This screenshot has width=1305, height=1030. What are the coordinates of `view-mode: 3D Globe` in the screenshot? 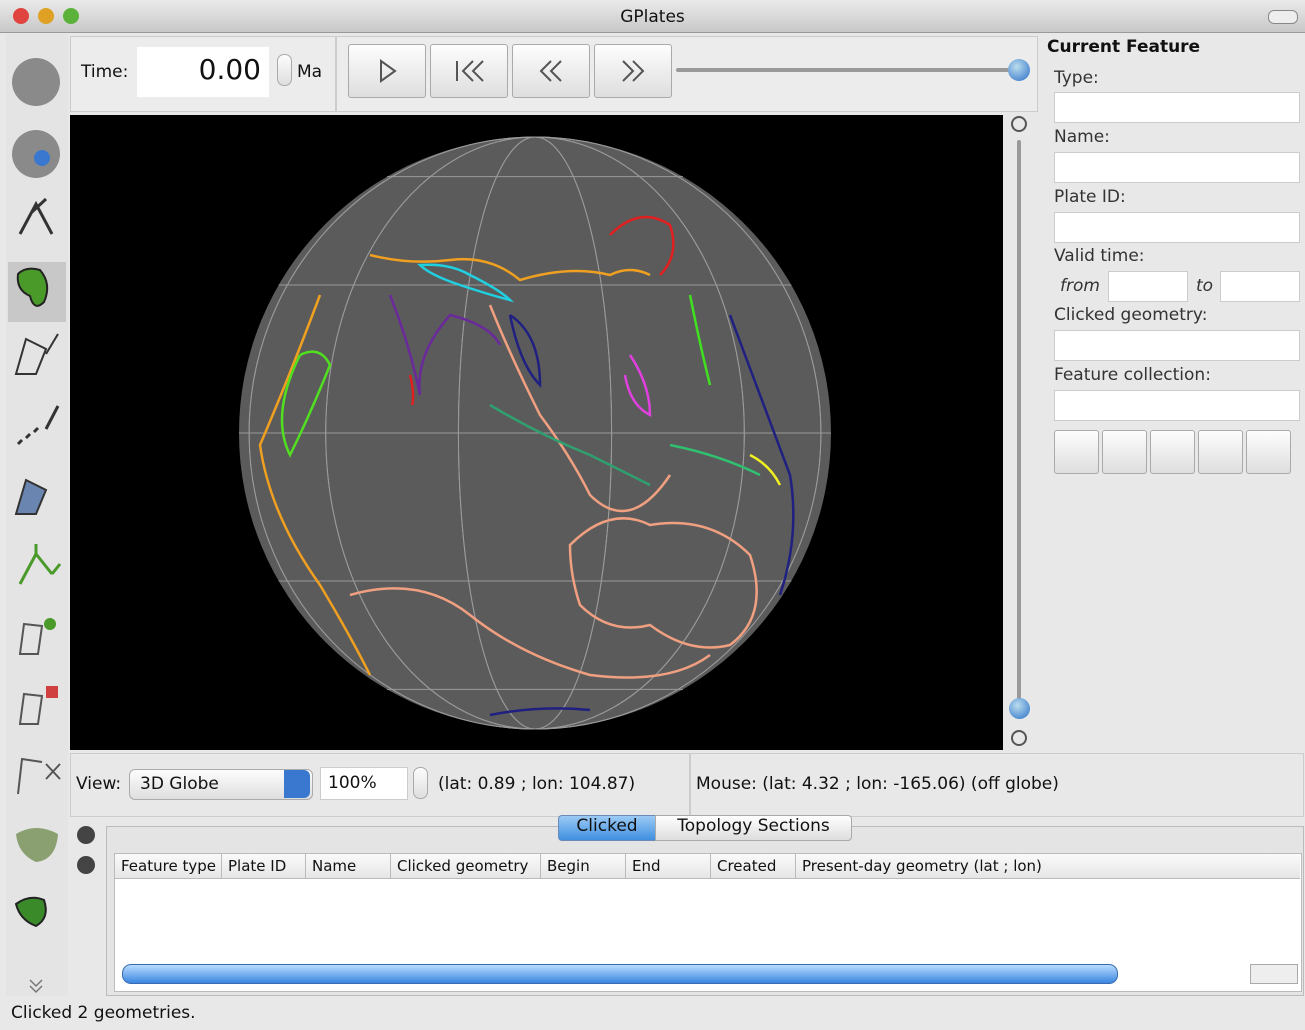 It's located at (179, 784).